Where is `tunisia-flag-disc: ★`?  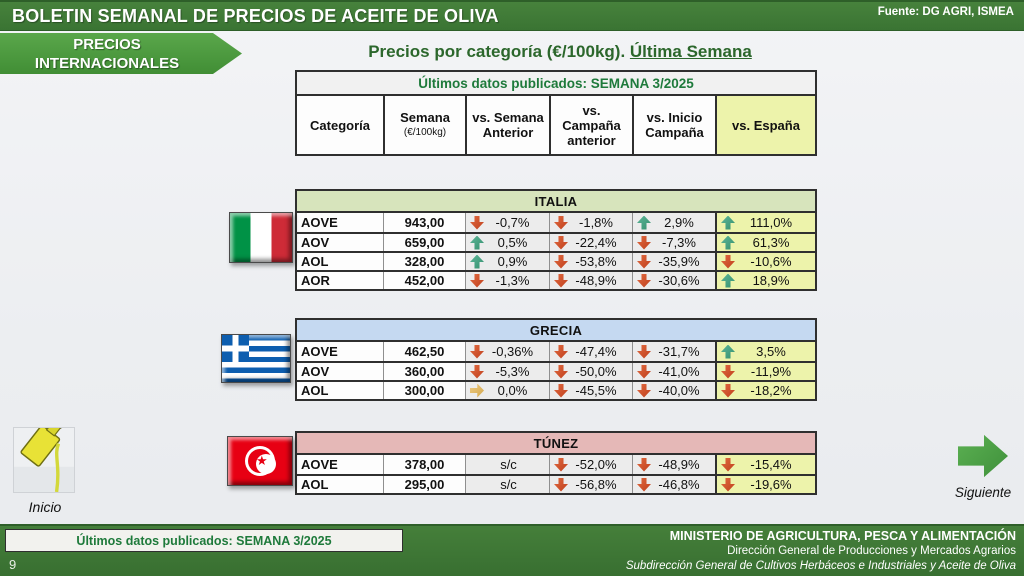 tunisia-flag-disc: ★ is located at coordinates (260, 461).